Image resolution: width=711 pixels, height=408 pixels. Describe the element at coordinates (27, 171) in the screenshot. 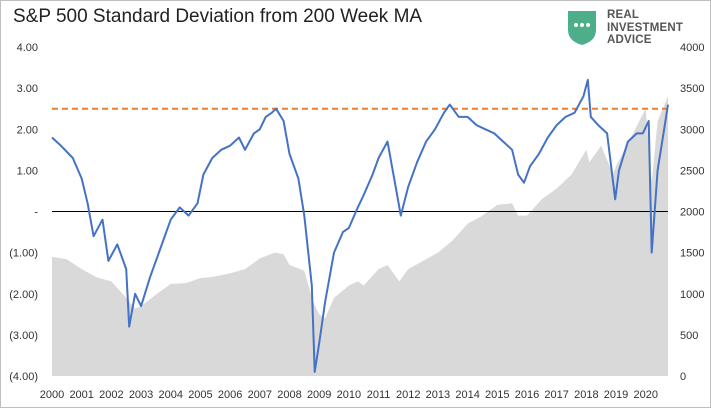

I see `left-axis-tick-label: 1.00` at that location.